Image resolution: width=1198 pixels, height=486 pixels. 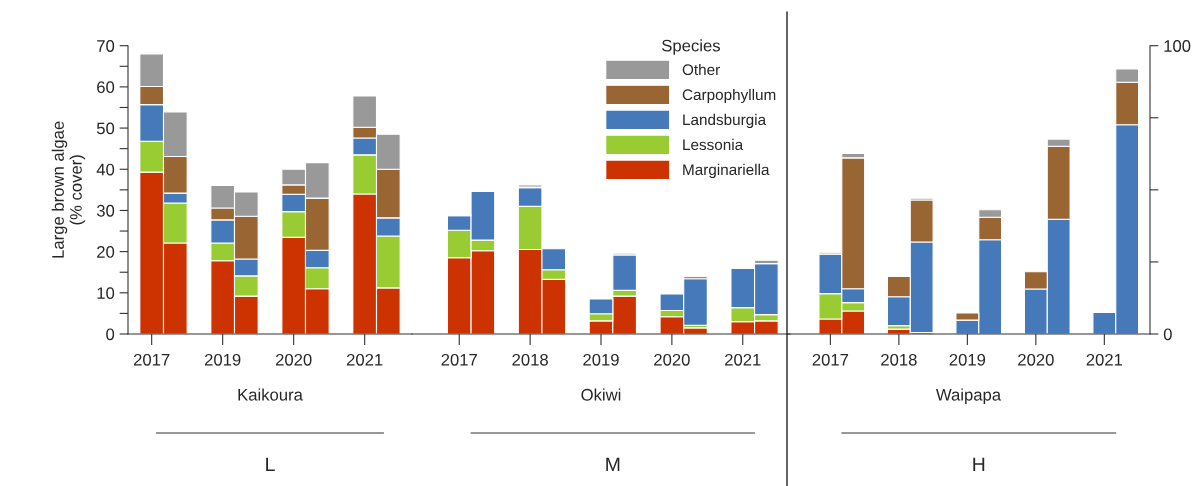 I want to click on y-tick-label: 70, so click(x=106, y=46).